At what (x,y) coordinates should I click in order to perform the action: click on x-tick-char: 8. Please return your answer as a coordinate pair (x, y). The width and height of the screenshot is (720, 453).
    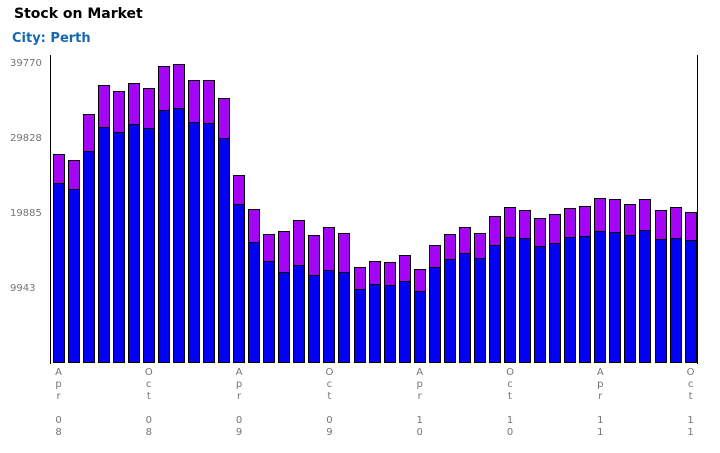
    Looking at the image, I should click on (58, 433).